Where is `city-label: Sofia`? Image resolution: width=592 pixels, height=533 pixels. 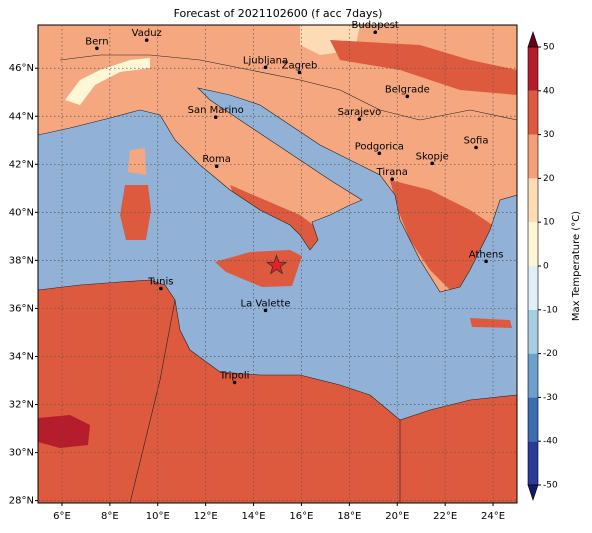
city-label: Sofia is located at coordinates (476, 141).